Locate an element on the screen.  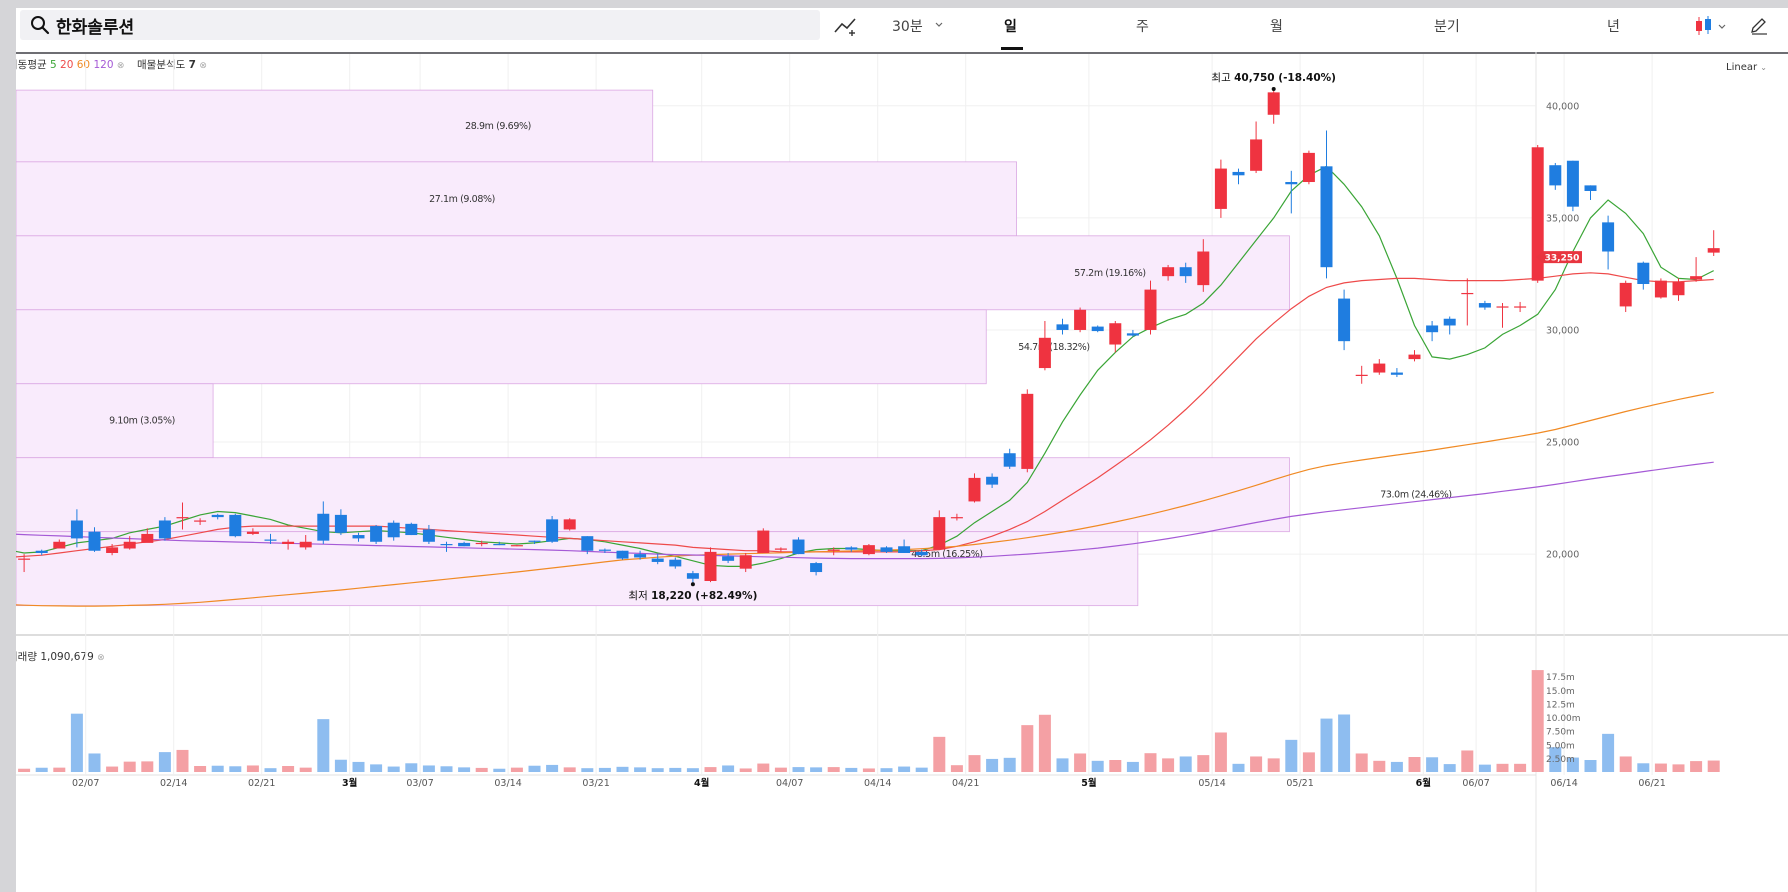
tab-quarter: 분기 is located at coordinates (1447, 27).